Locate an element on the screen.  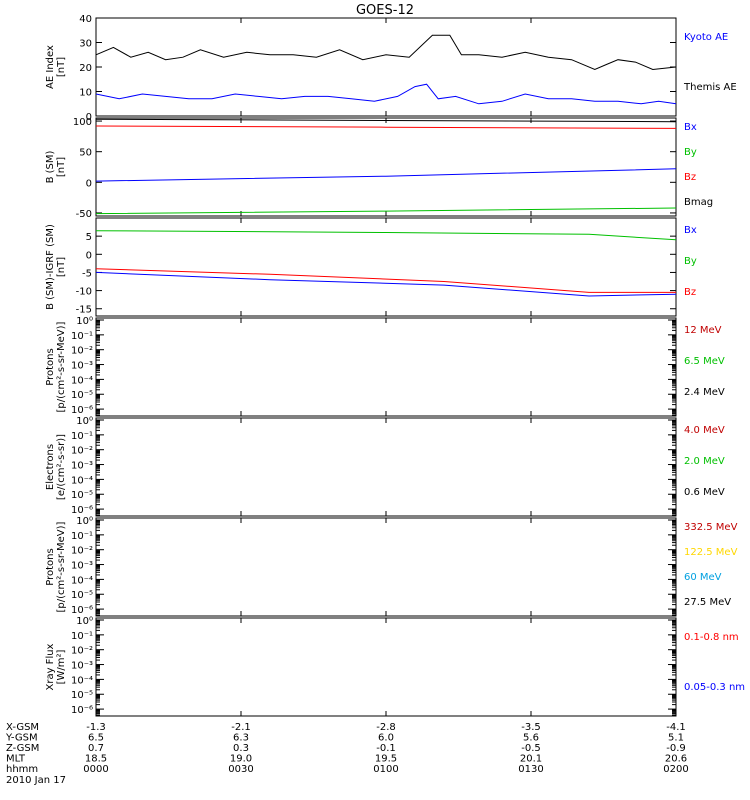
orbit-value: 0130 is located at coordinates (530, 769).